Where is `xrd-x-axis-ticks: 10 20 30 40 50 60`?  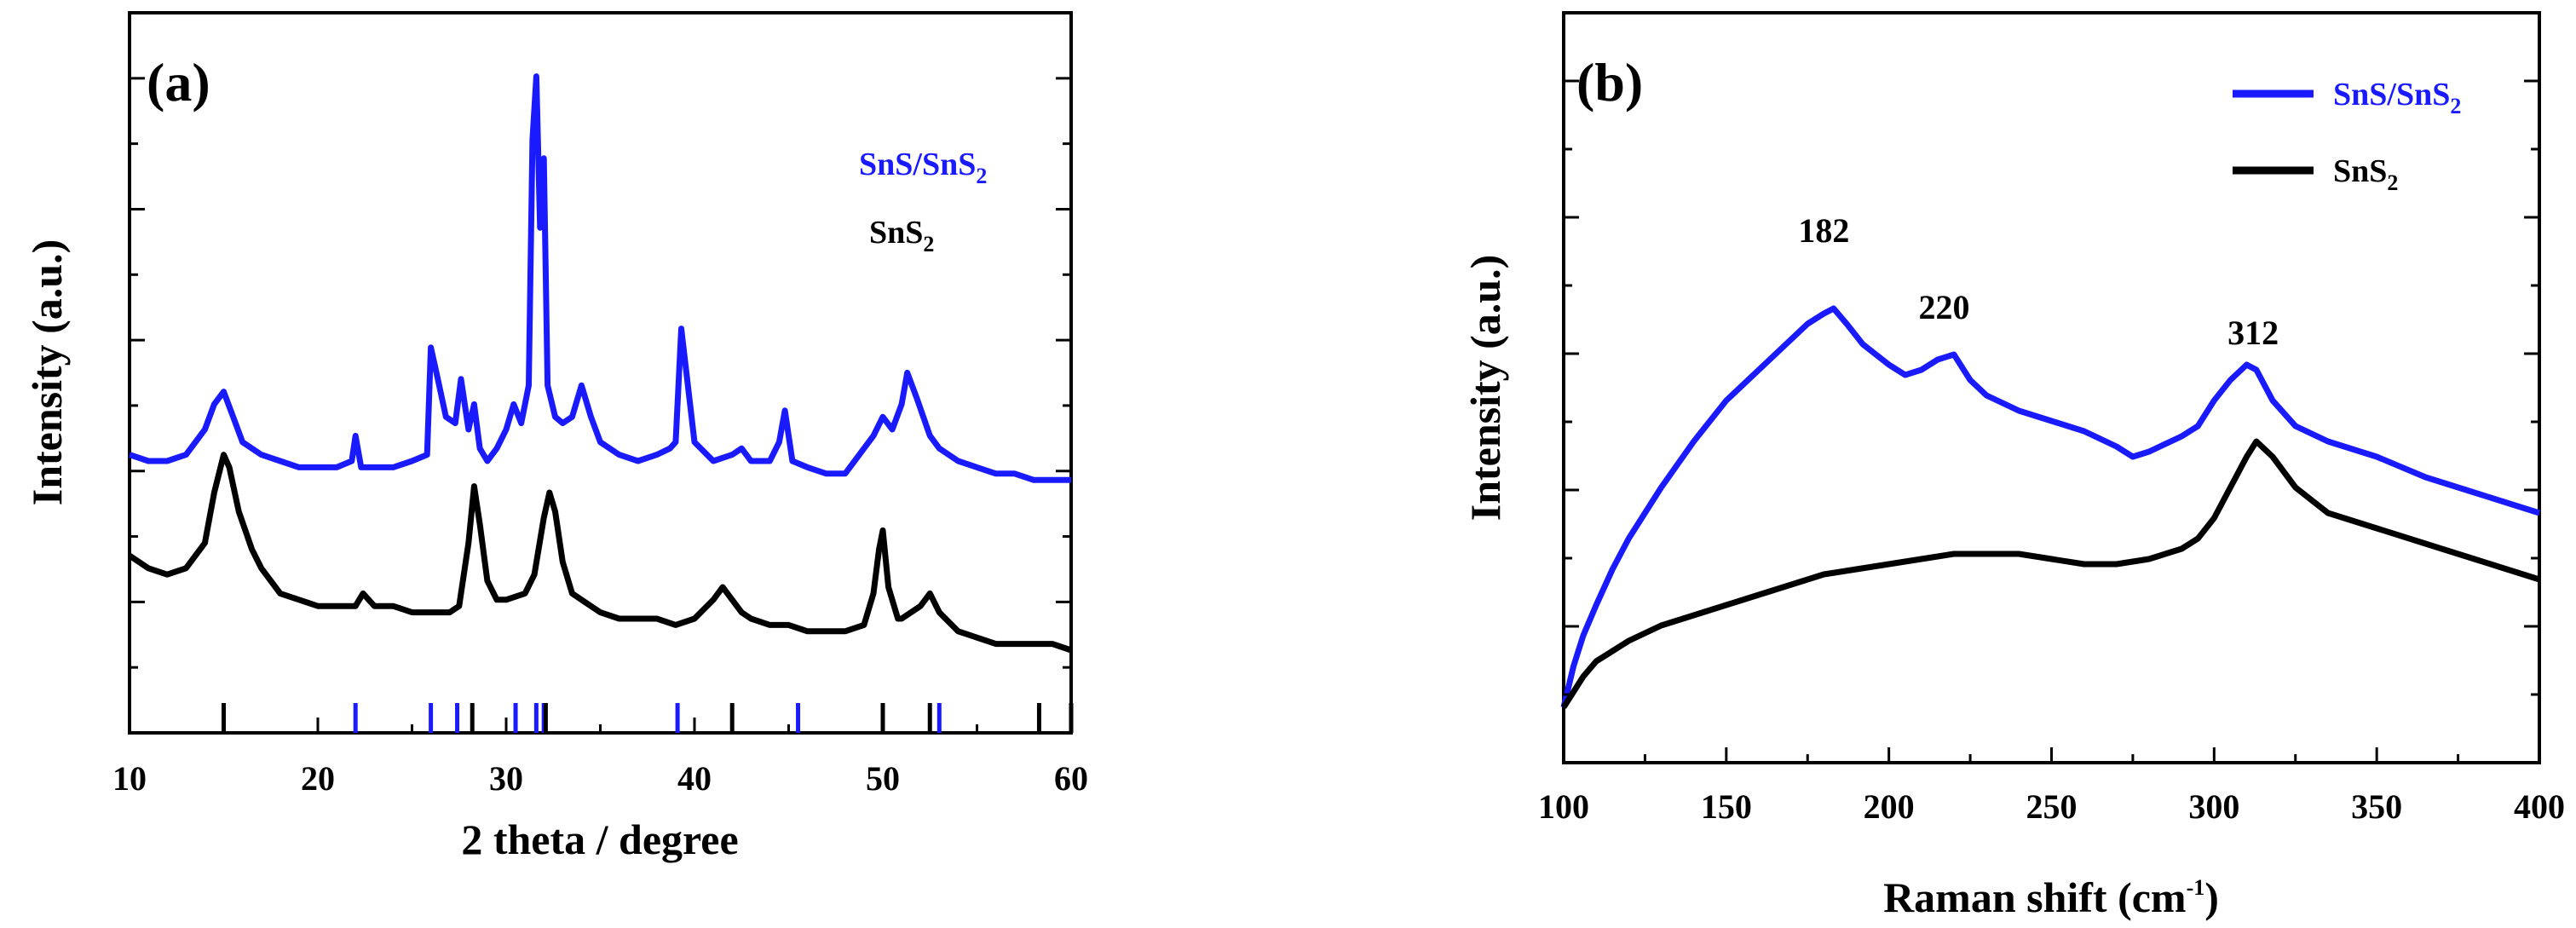 xrd-x-axis-ticks: 10 20 30 40 50 60 is located at coordinates (600, 758).